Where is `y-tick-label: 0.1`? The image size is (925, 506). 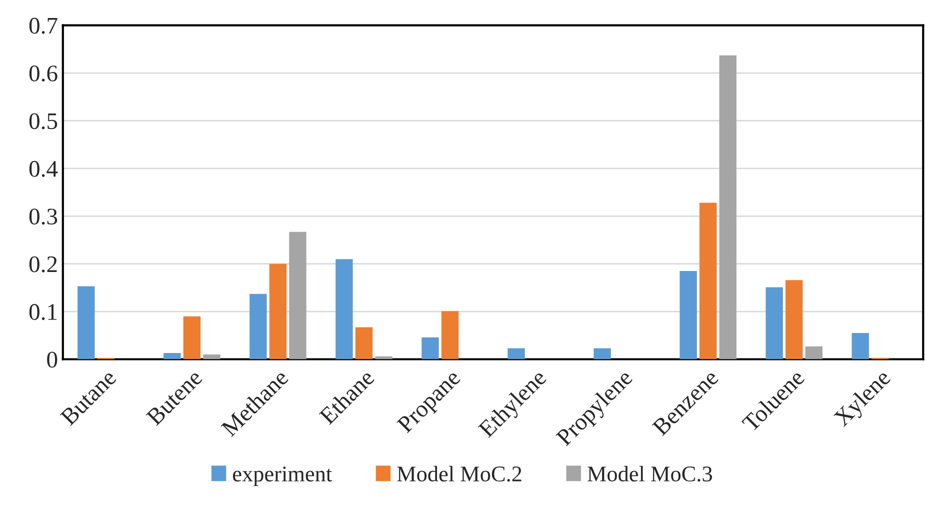 y-tick-label: 0.1 is located at coordinates (43, 312).